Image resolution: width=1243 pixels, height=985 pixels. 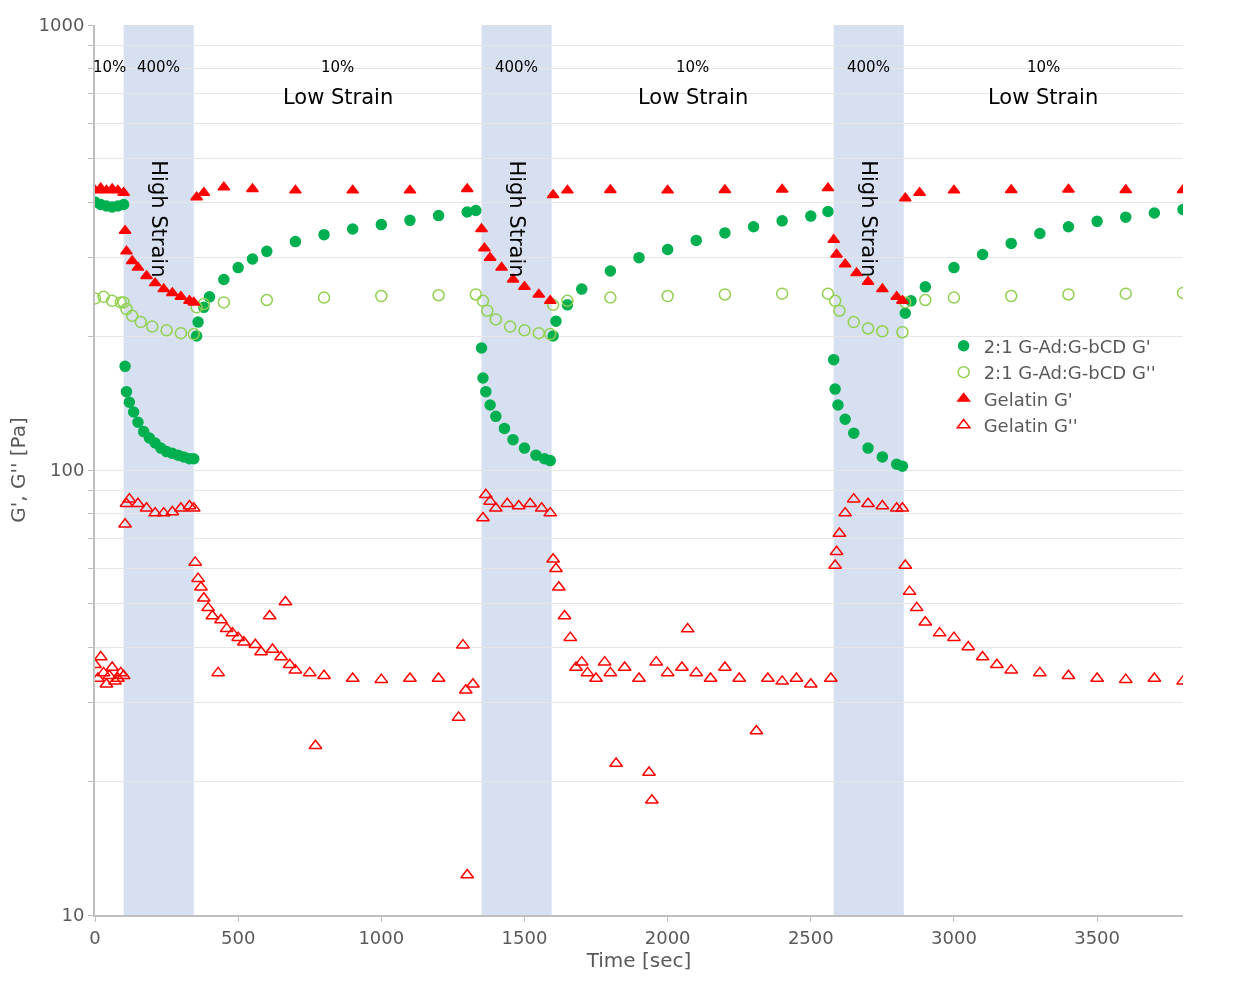 What do you see at coordinates (381, 937) in the screenshot?
I see `x-tick-label: 1000` at bounding box center [381, 937].